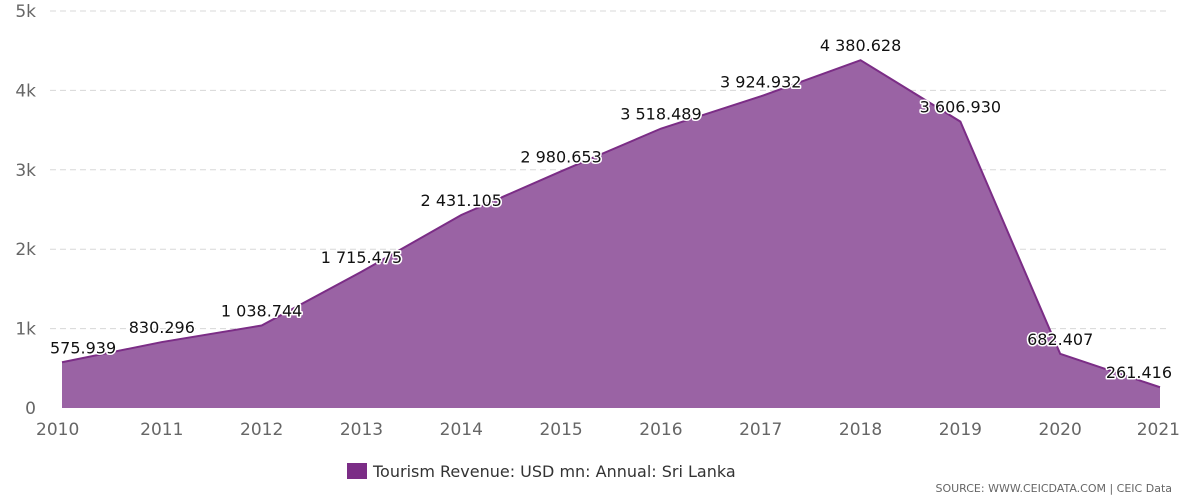 This screenshot has width=1200, height=500. Describe the element at coordinates (25, 210) in the screenshot. I see `y-axis-ticks: 0 1k 2k 3k 4k 5k` at that location.